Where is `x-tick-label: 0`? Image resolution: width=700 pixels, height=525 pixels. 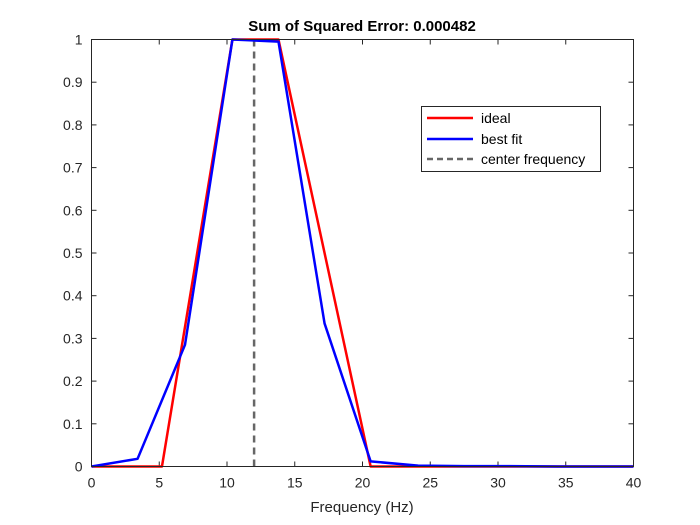 x-tick-label: 0 is located at coordinates (92, 483).